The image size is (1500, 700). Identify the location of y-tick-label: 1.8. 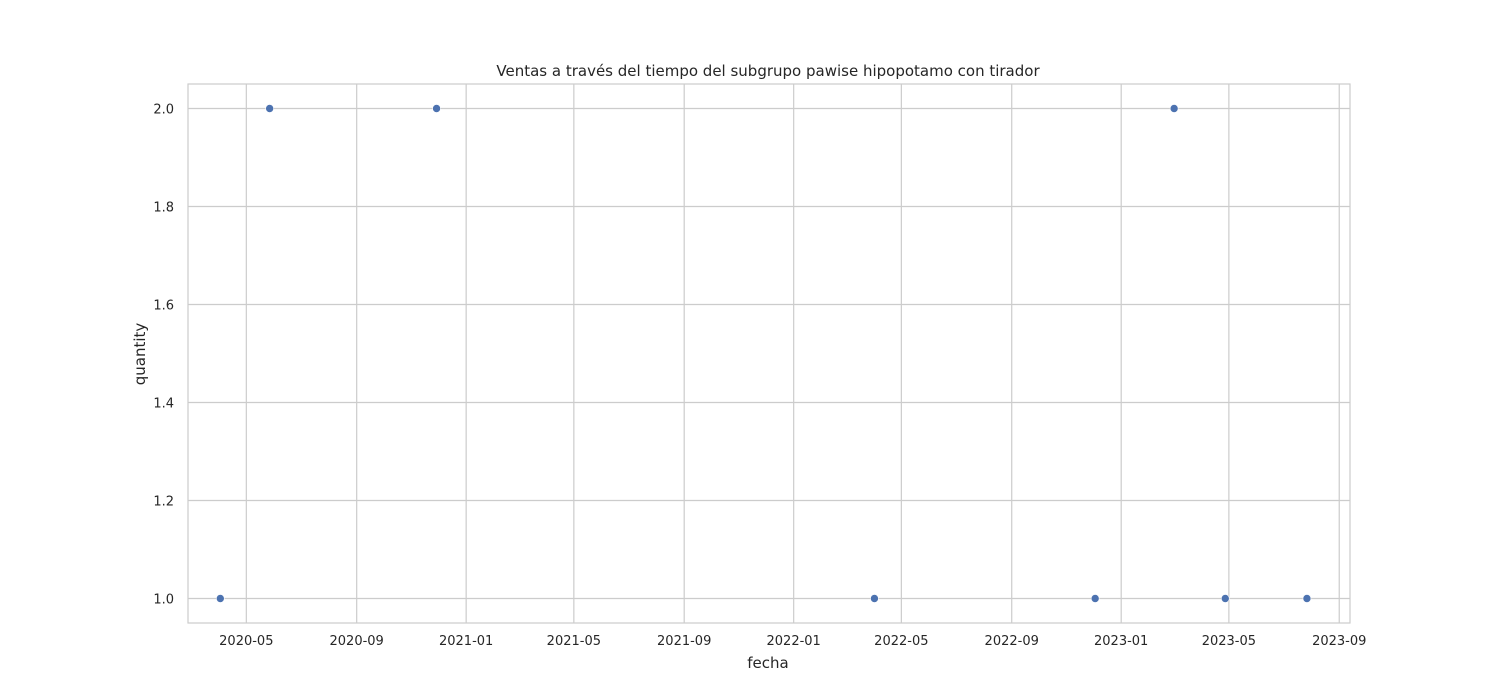
(163, 208).